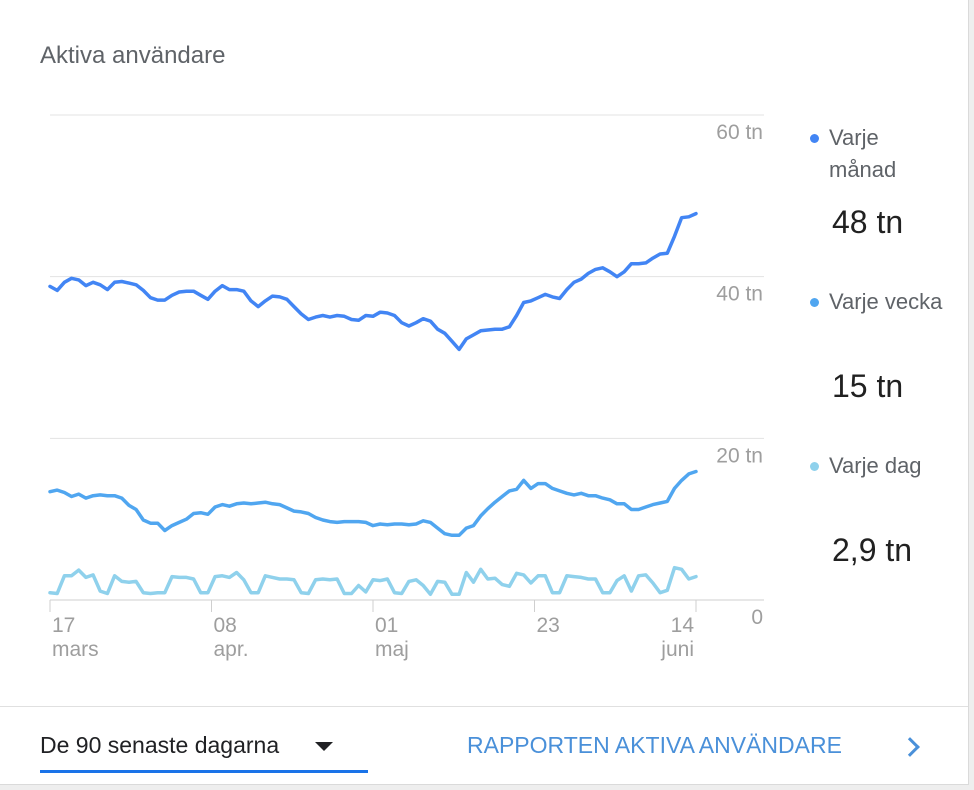 The image size is (974, 790). I want to click on date-range-dropdown: De 90 senaste dagarna, so click(204, 750).